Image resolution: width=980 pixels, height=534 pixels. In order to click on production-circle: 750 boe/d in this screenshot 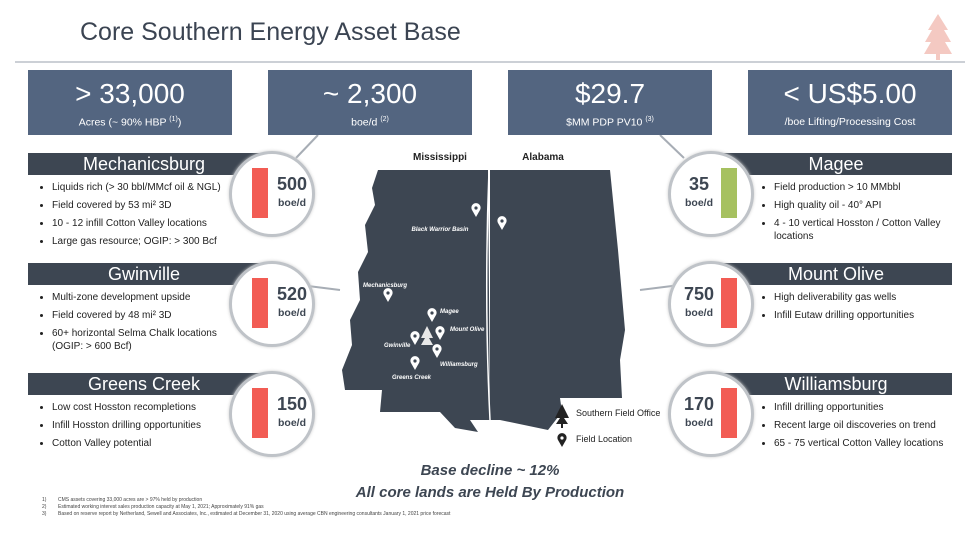, I will do `click(711, 304)`.